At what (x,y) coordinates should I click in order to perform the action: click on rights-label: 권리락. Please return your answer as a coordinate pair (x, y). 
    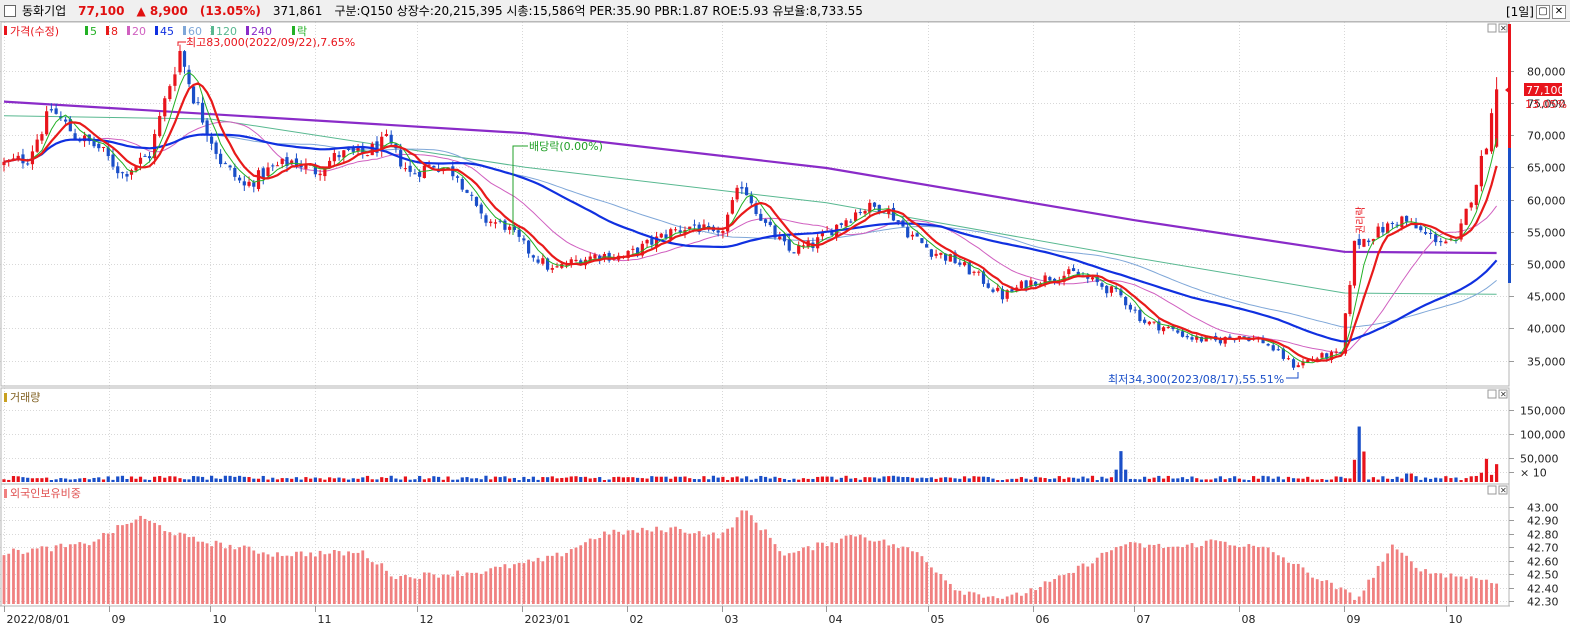
    Looking at the image, I should click on (1361, 220).